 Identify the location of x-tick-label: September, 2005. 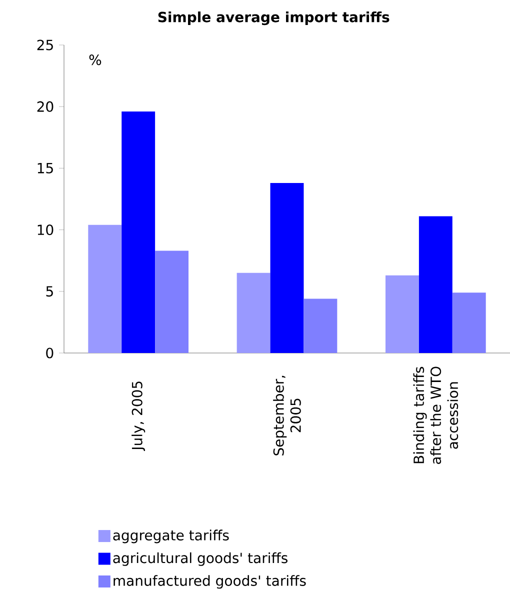
(287, 416).